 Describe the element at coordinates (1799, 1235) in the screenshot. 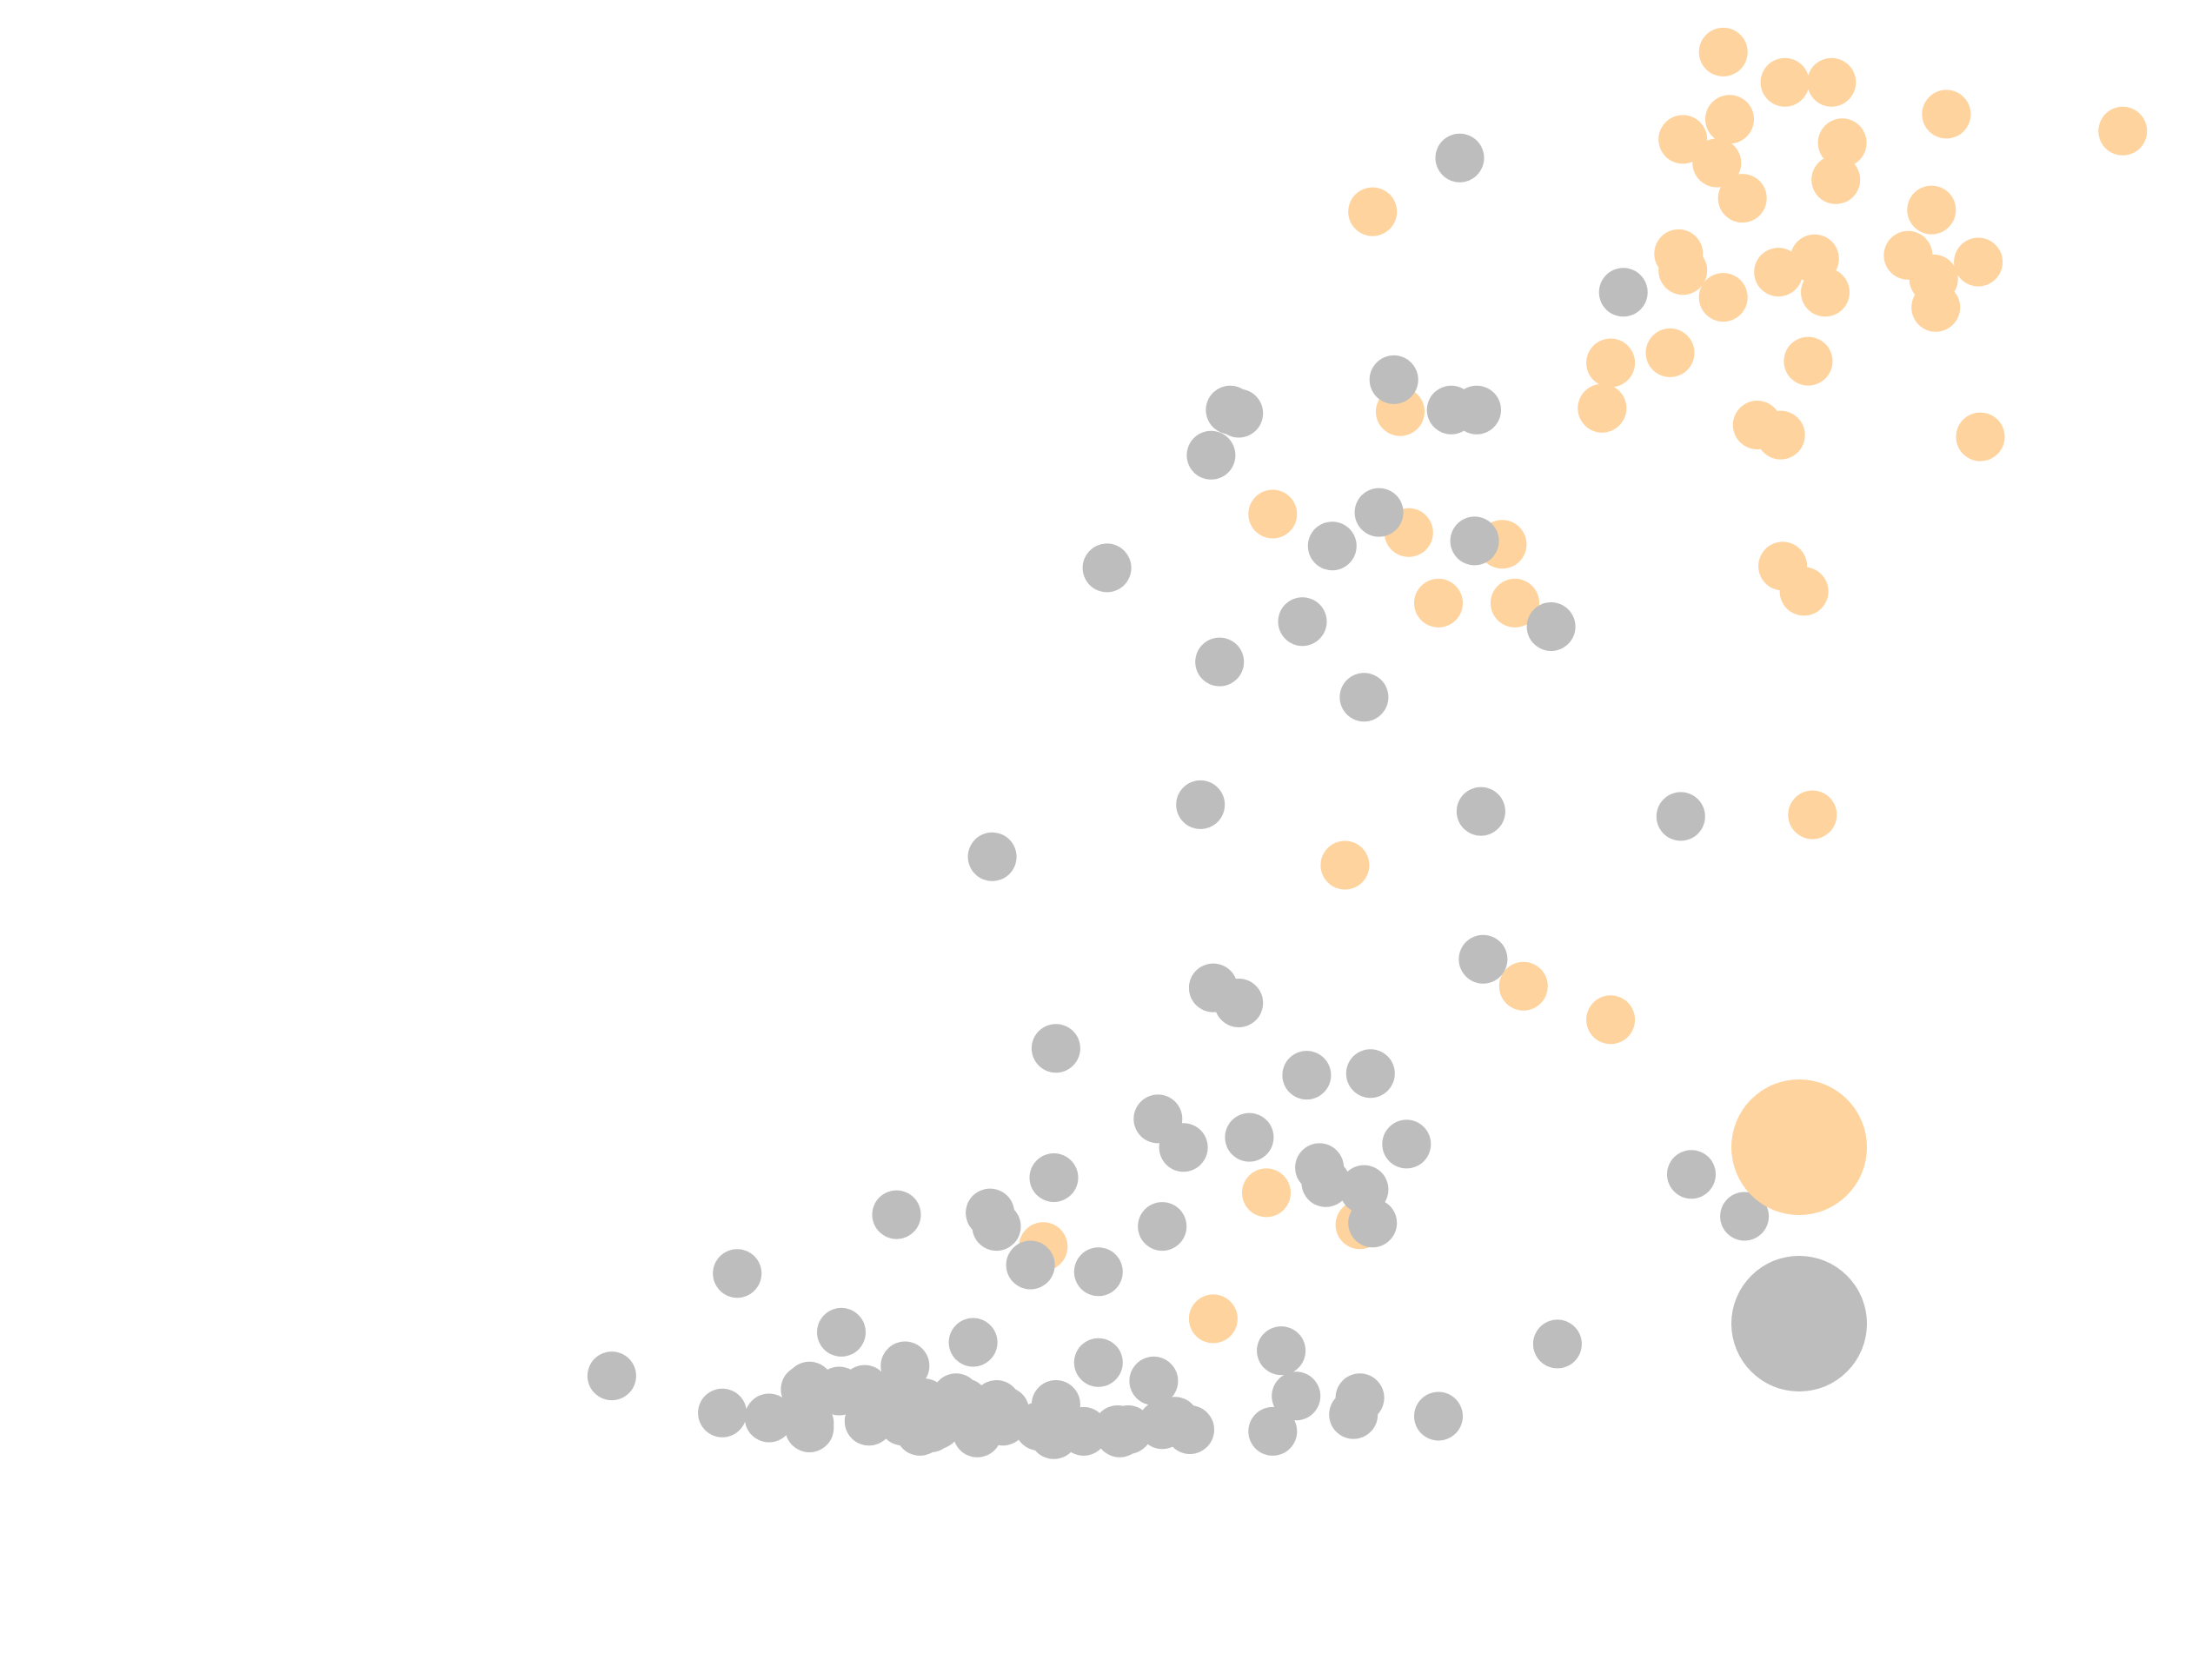

I see `legend` at that location.